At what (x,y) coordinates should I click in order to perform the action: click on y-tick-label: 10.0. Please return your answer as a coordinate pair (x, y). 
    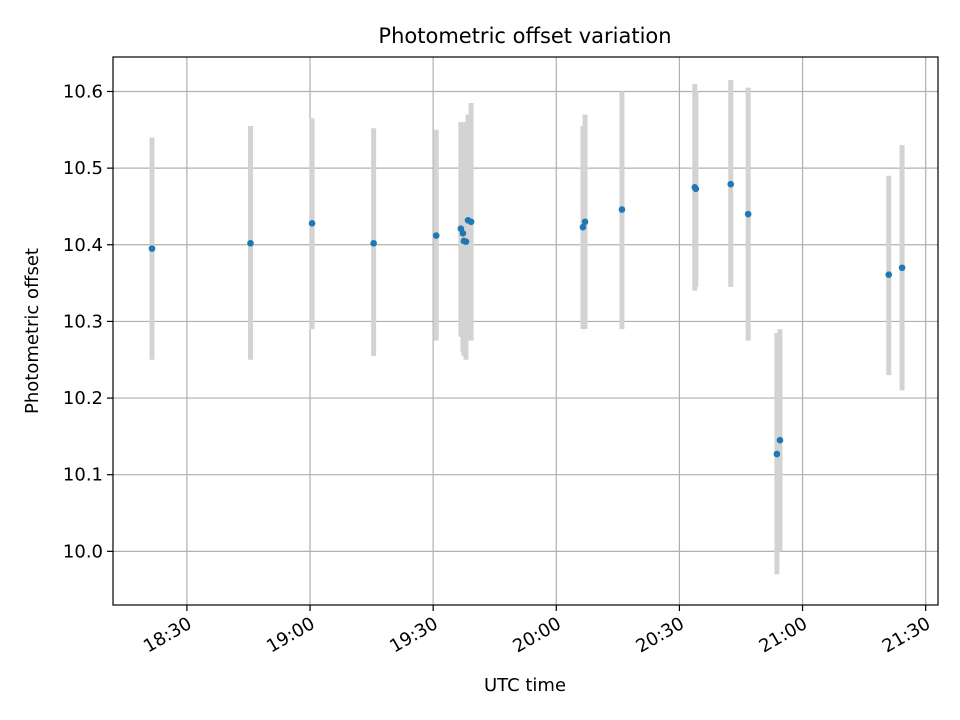
    Looking at the image, I should click on (83, 551).